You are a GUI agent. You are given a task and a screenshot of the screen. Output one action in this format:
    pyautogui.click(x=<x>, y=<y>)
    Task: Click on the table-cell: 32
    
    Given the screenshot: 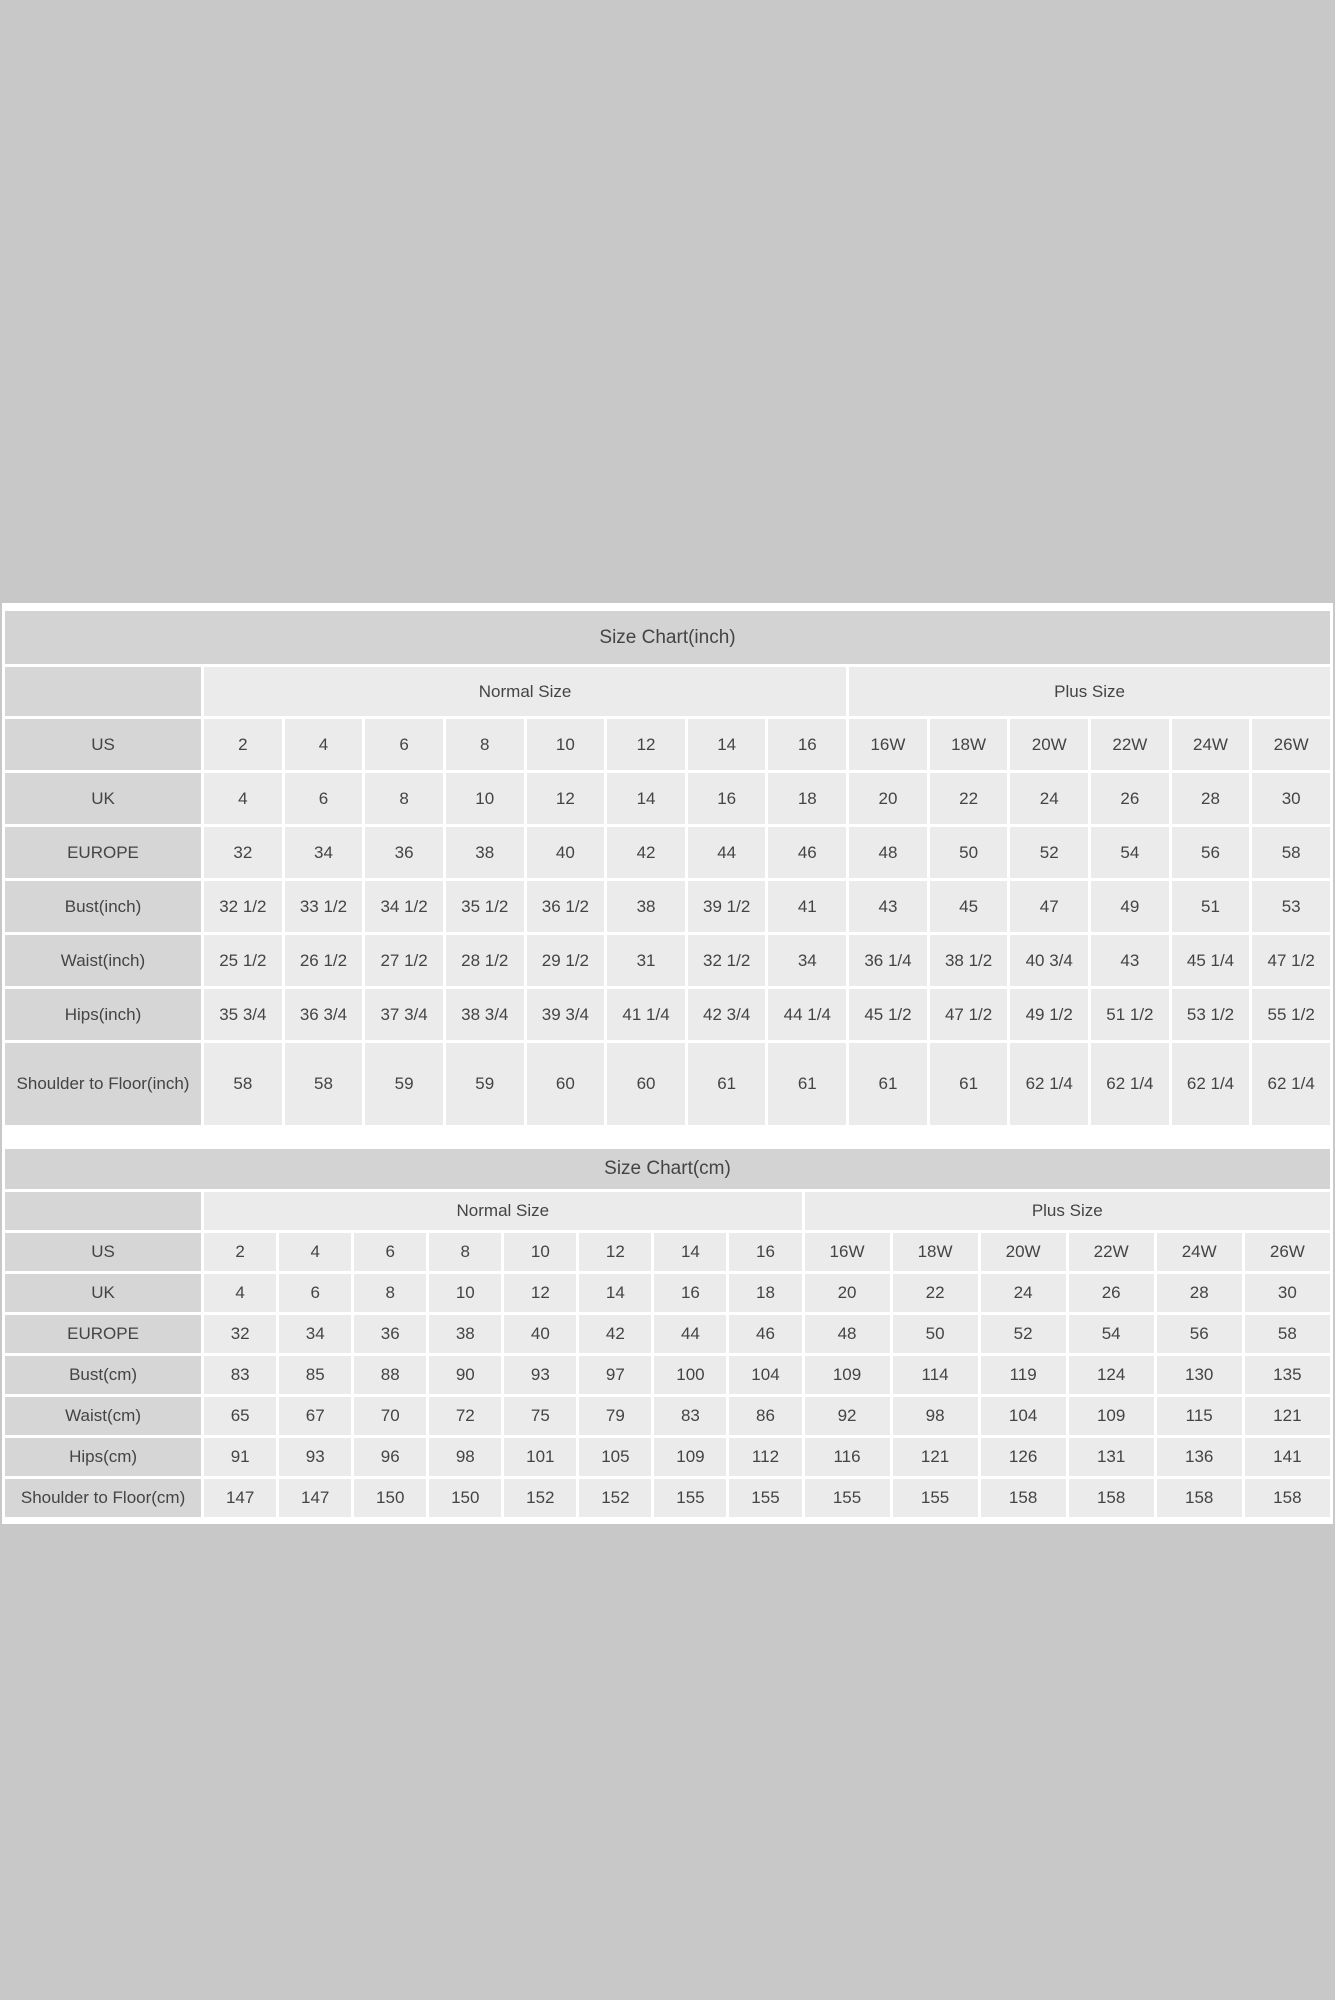 What is the action you would take?
    pyautogui.click(x=243, y=852)
    